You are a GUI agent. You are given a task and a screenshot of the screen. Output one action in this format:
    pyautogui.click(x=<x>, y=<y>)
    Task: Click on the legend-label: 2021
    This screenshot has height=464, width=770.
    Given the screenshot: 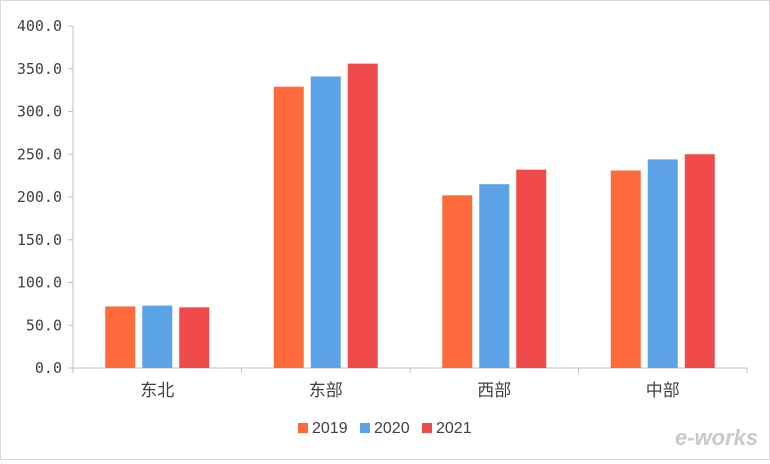 What is the action you would take?
    pyautogui.click(x=454, y=428)
    